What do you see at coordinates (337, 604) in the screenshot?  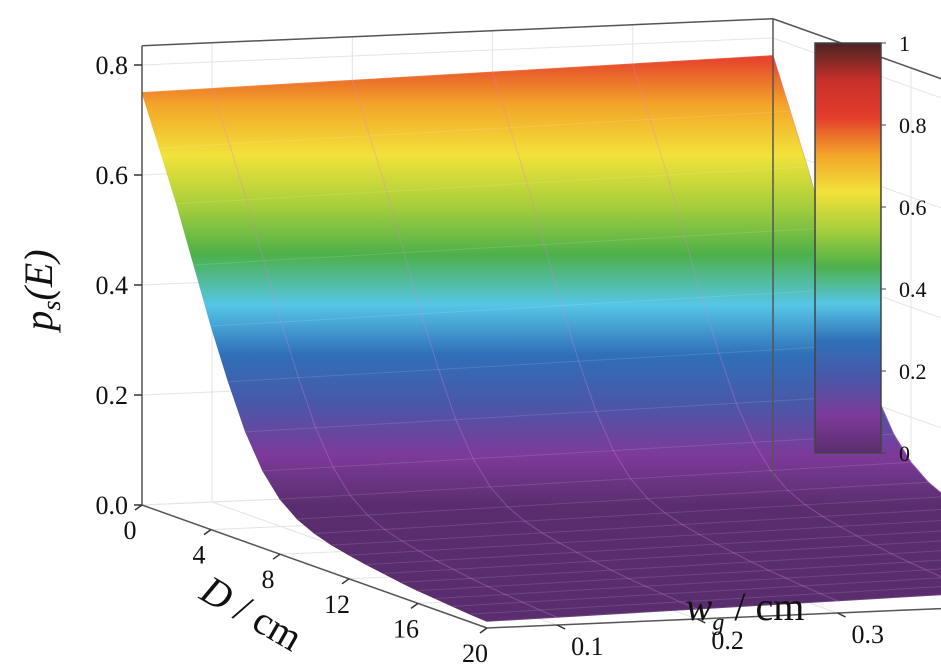 I see `x-tick-label: 12` at bounding box center [337, 604].